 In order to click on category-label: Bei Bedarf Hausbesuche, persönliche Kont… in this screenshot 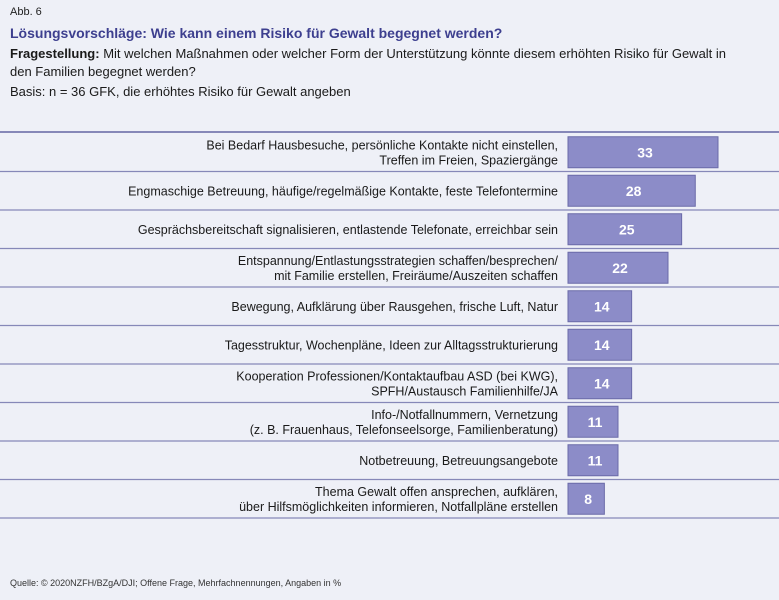, I will do `click(382, 152)`.